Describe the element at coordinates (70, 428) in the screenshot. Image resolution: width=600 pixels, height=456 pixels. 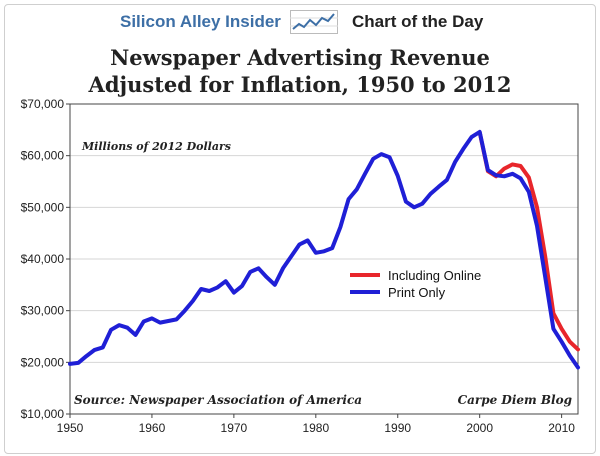
I see `x-tick-label: 1950` at that location.